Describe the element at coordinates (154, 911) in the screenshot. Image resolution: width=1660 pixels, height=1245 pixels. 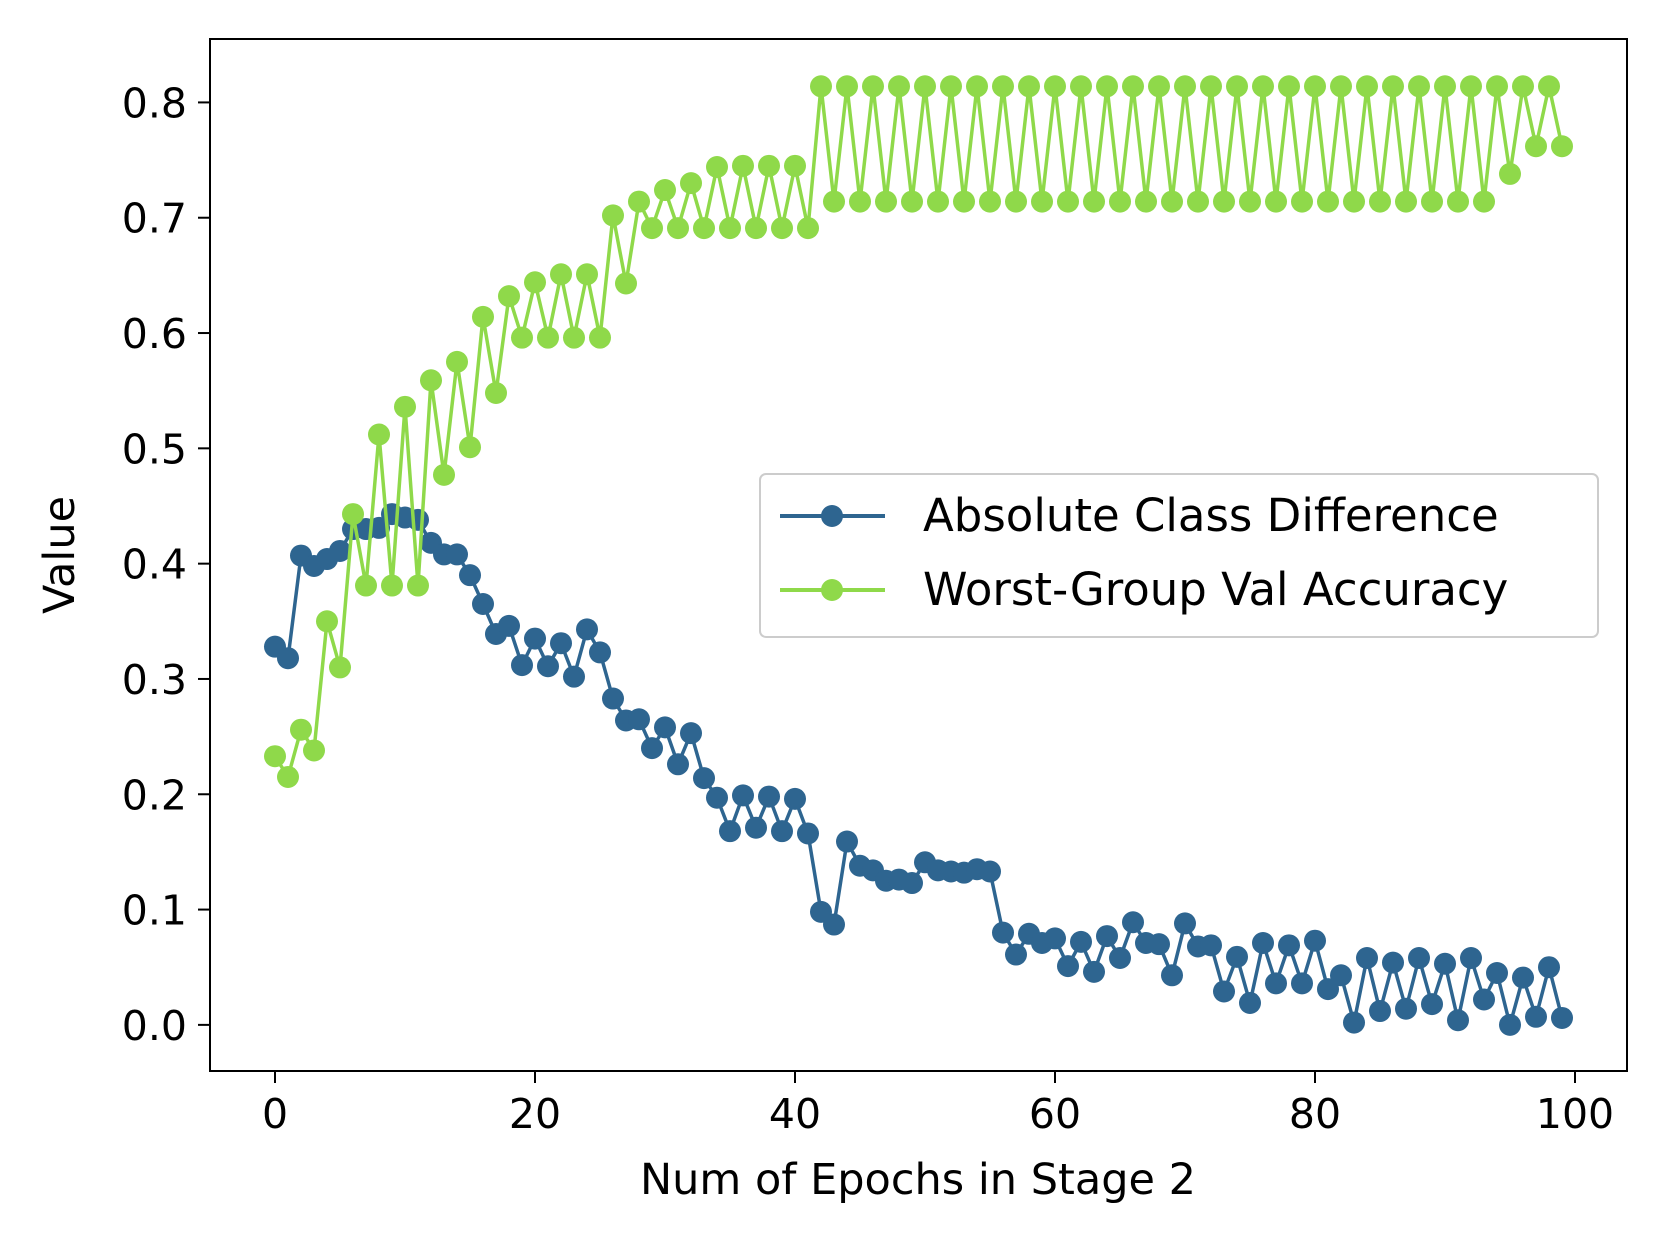
I see `y-tick-label: 0.1` at that location.